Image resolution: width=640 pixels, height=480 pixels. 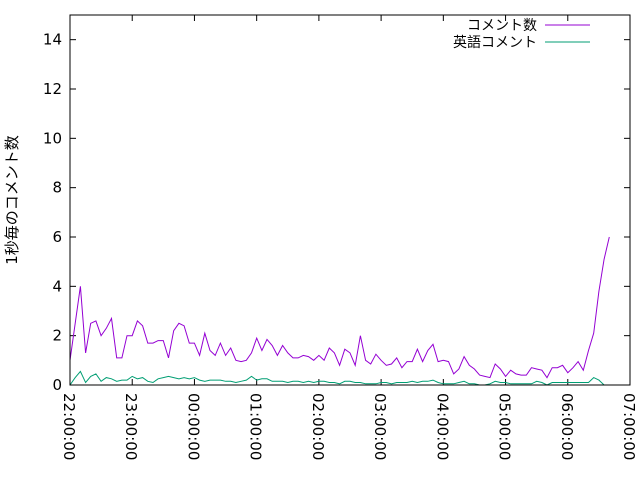 I want to click on legend-label-0: コメント数, so click(x=502, y=26).